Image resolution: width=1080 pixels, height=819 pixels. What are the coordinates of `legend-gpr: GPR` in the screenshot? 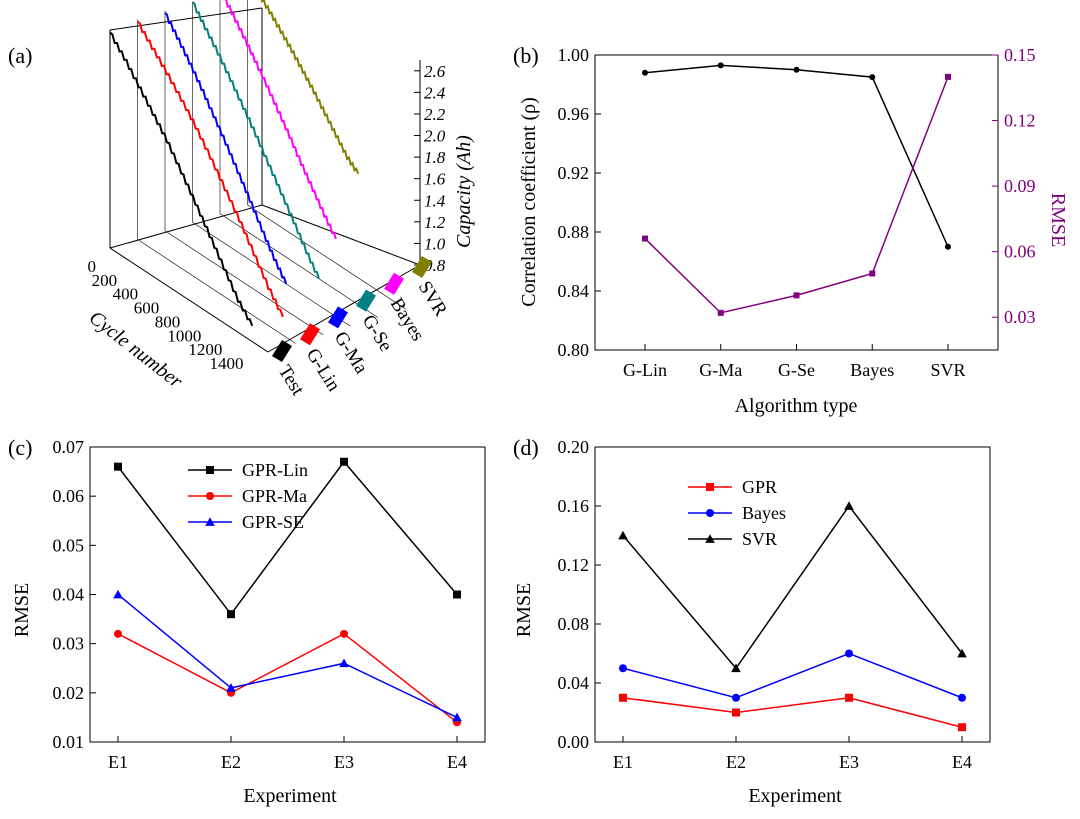 It's located at (759, 487).